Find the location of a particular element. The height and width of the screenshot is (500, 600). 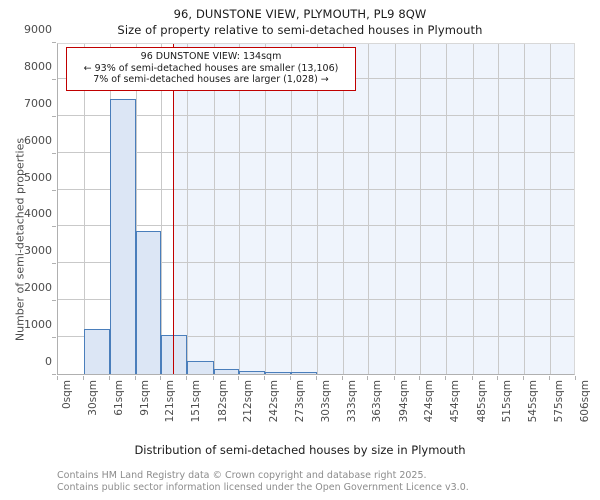

x-axis-tick-label: 61sqm is located at coordinates (119, 398).